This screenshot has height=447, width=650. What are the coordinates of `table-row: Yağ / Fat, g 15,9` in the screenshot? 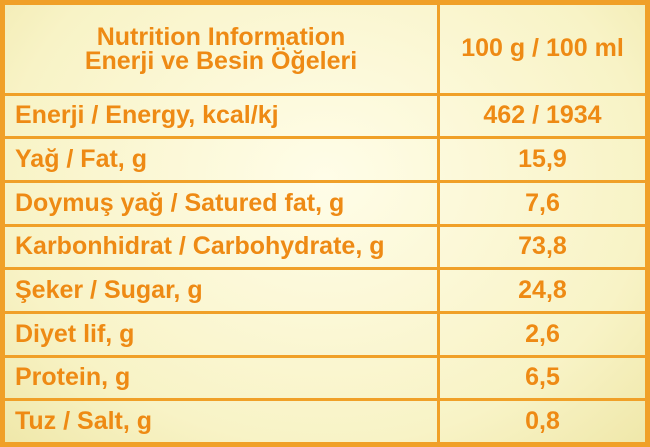 It's located at (325, 159).